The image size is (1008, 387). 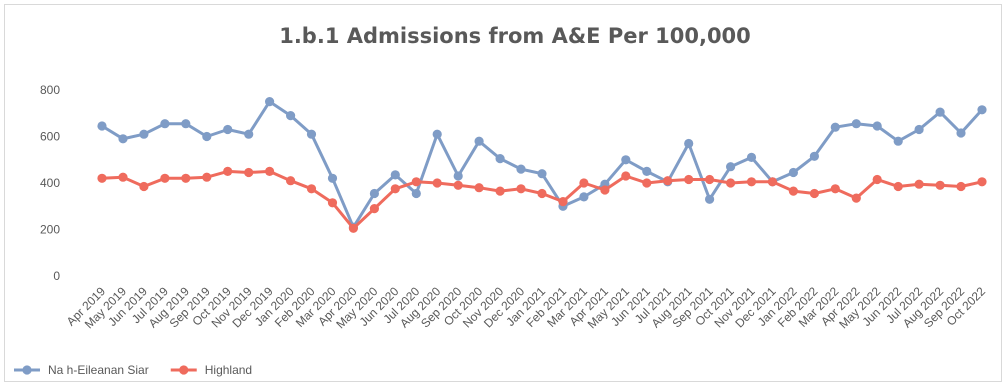 I want to click on y-tick-label: 200, so click(x=50, y=230).